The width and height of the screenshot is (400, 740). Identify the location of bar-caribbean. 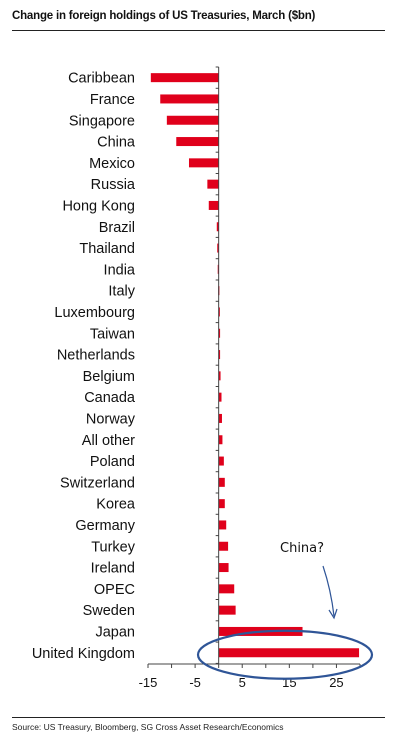
(184, 78).